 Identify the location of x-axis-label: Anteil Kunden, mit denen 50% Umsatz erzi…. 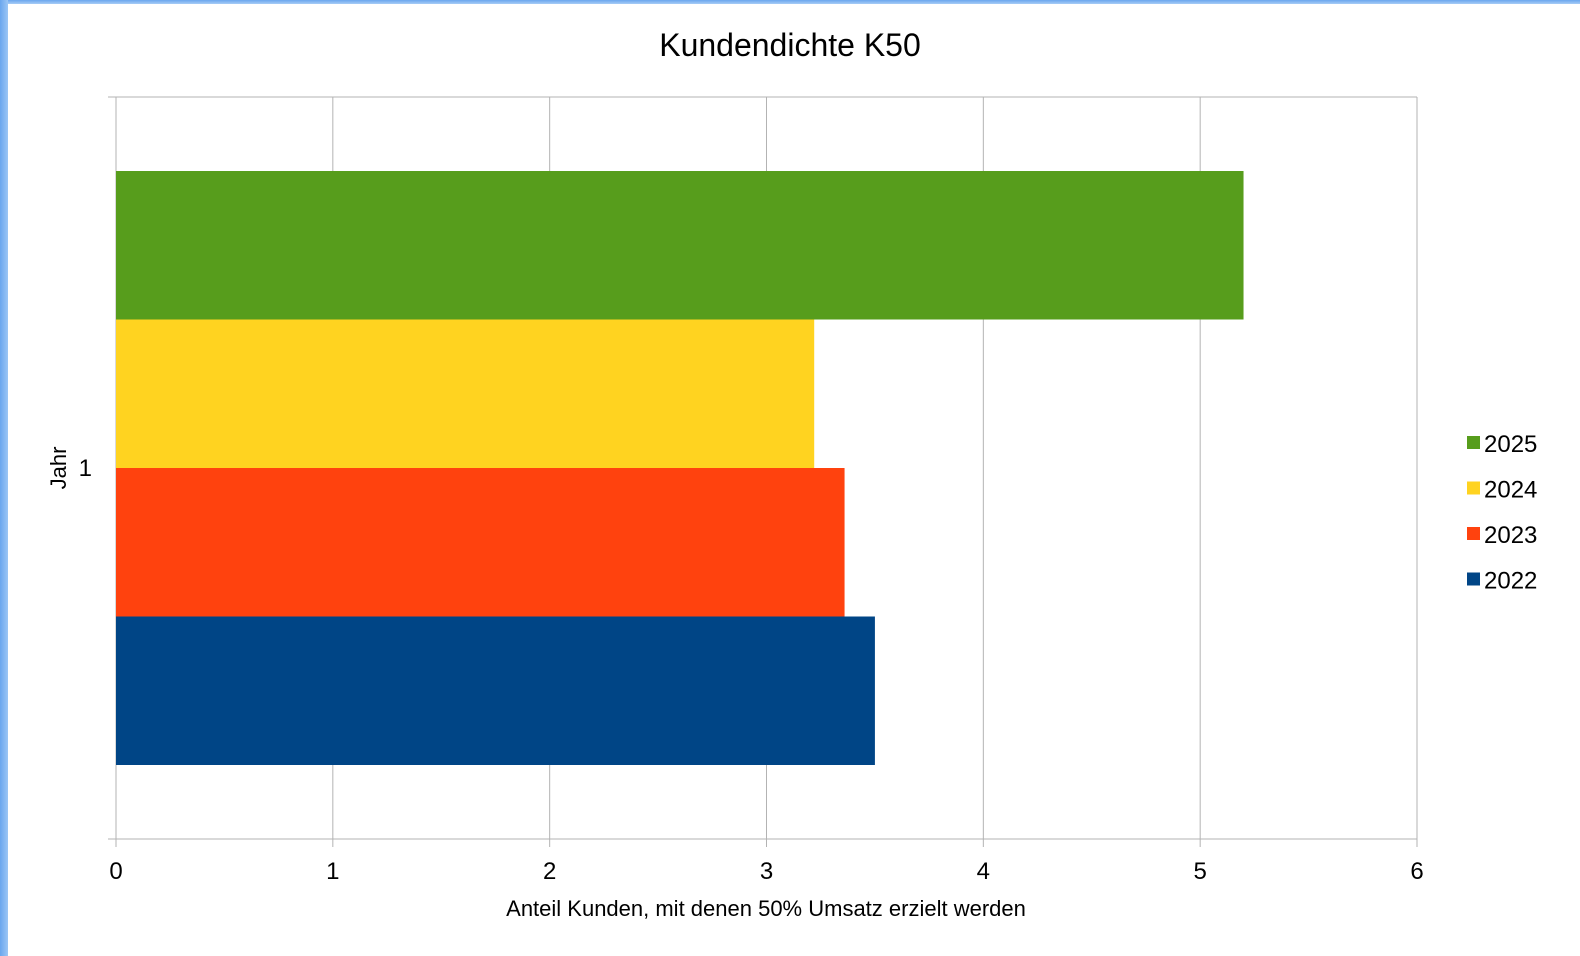
(766, 908).